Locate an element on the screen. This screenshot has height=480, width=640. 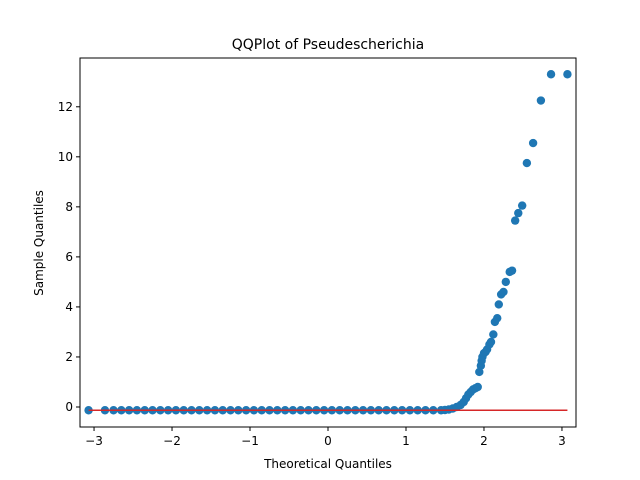
x-tick-label: −2 is located at coordinates (172, 441).